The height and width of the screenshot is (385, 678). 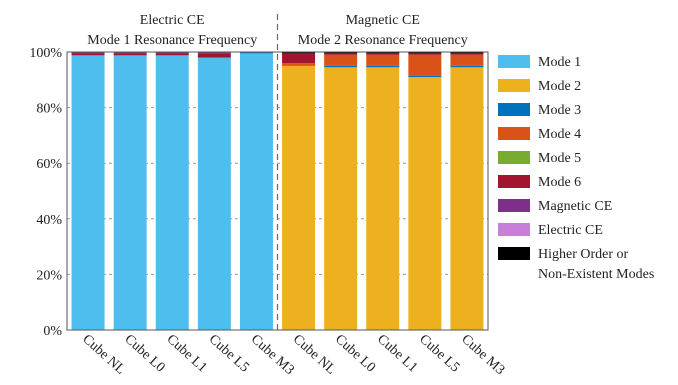 What do you see at coordinates (575, 206) in the screenshot?
I see `legend-label: Magnetic CE` at bounding box center [575, 206].